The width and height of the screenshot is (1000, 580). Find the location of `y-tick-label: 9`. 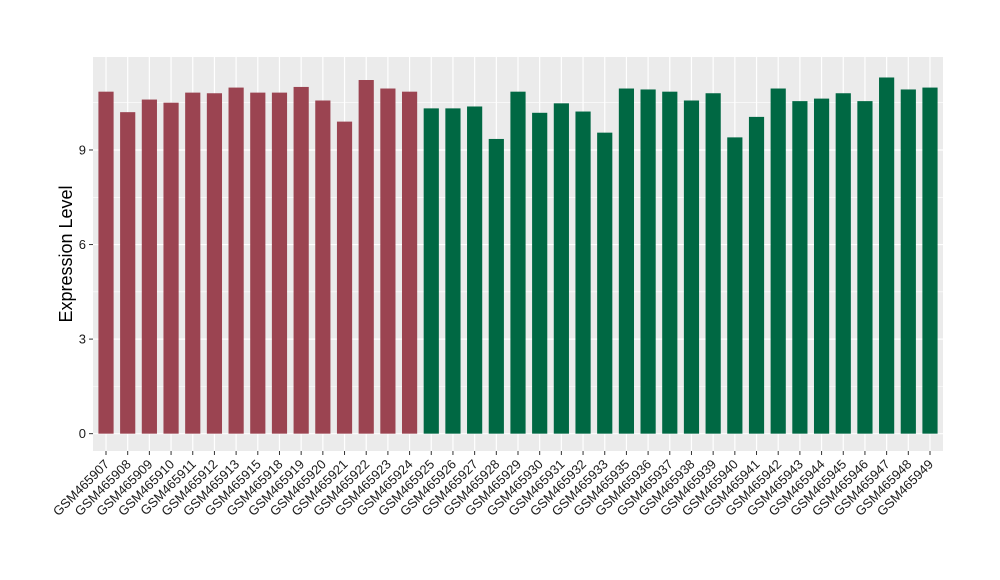

y-tick-label: 9 is located at coordinates (82, 149).